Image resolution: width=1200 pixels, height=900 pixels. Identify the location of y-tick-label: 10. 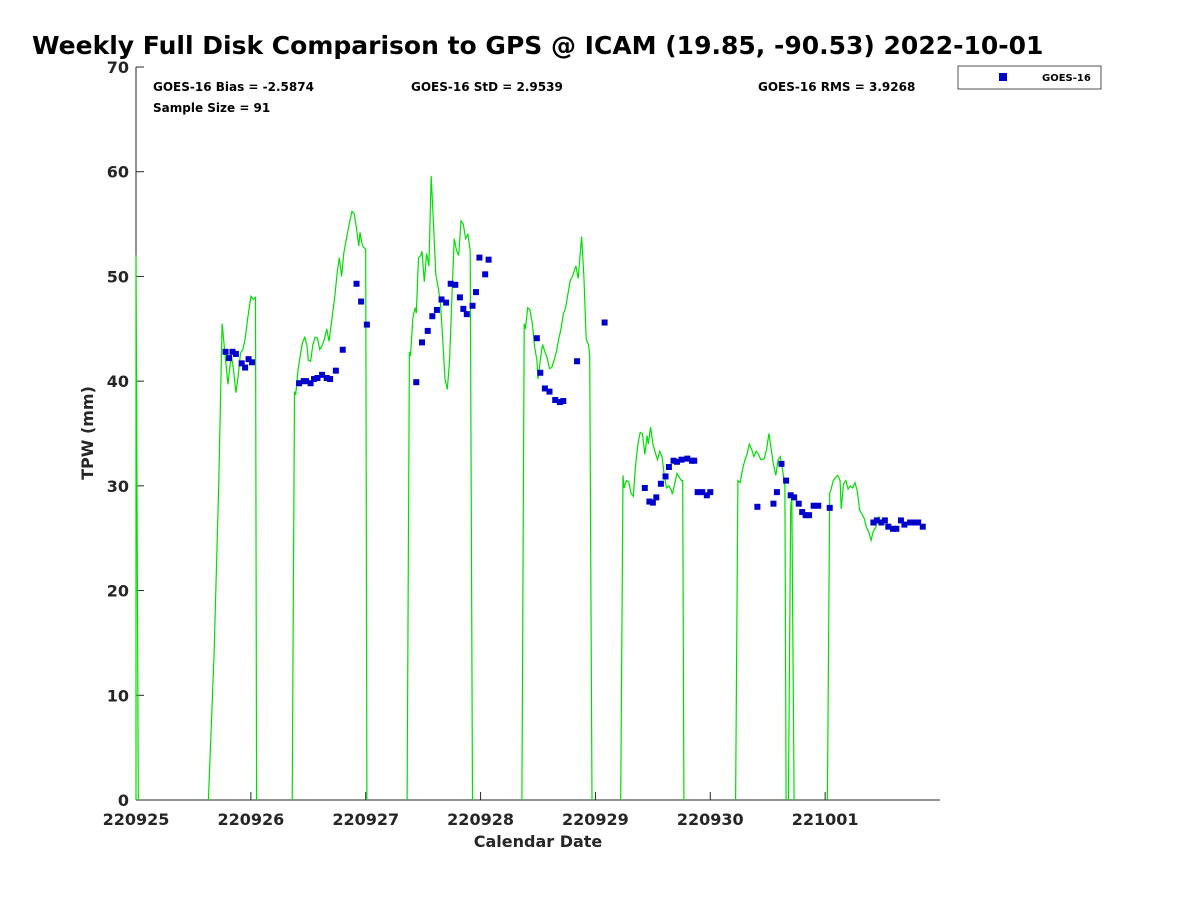
(118, 695).